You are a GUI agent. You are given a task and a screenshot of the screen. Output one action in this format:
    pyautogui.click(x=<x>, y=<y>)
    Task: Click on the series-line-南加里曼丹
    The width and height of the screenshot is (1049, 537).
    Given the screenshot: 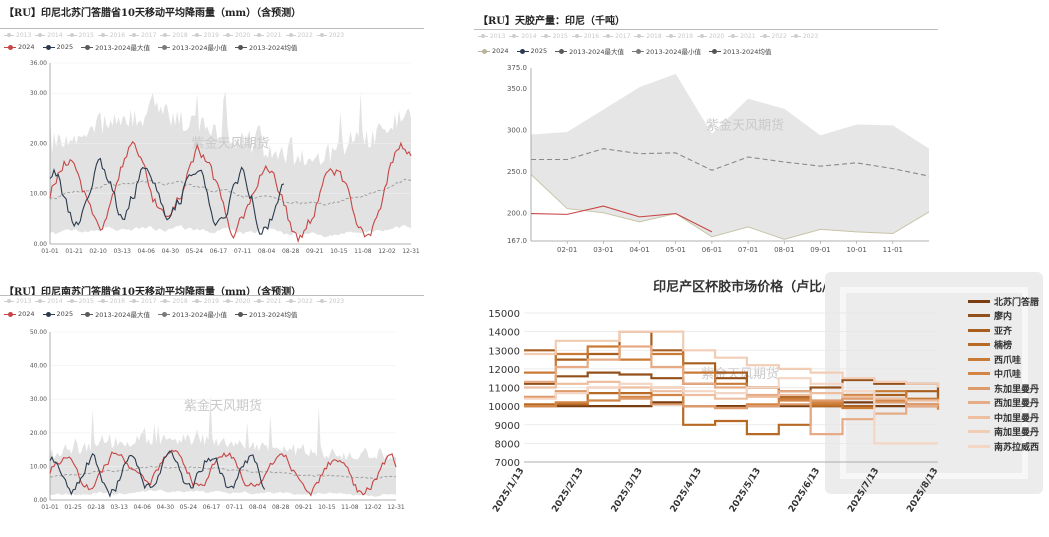 What is the action you would take?
    pyautogui.click(x=732, y=359)
    